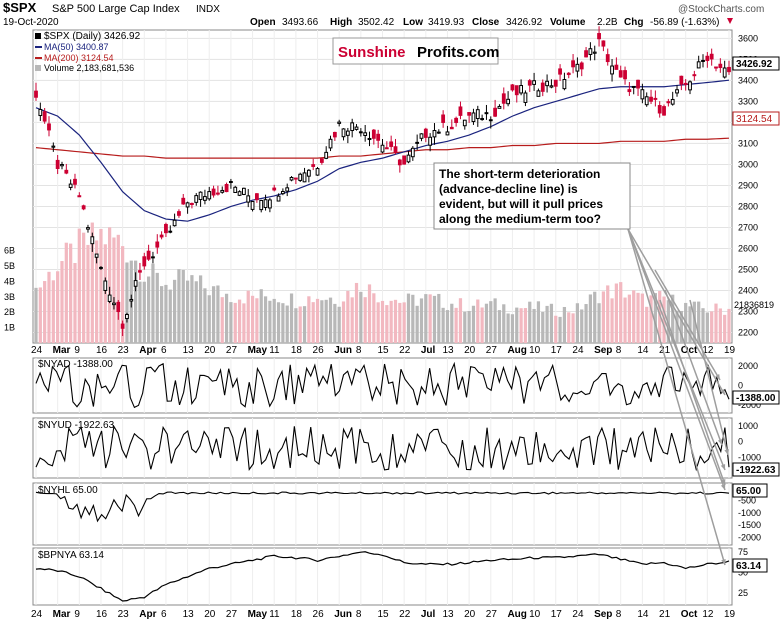 The width and height of the screenshot is (780, 621). What do you see at coordinates (68, 490) in the screenshot?
I see `nyhl-label: $NYHL 65.00` at bounding box center [68, 490].